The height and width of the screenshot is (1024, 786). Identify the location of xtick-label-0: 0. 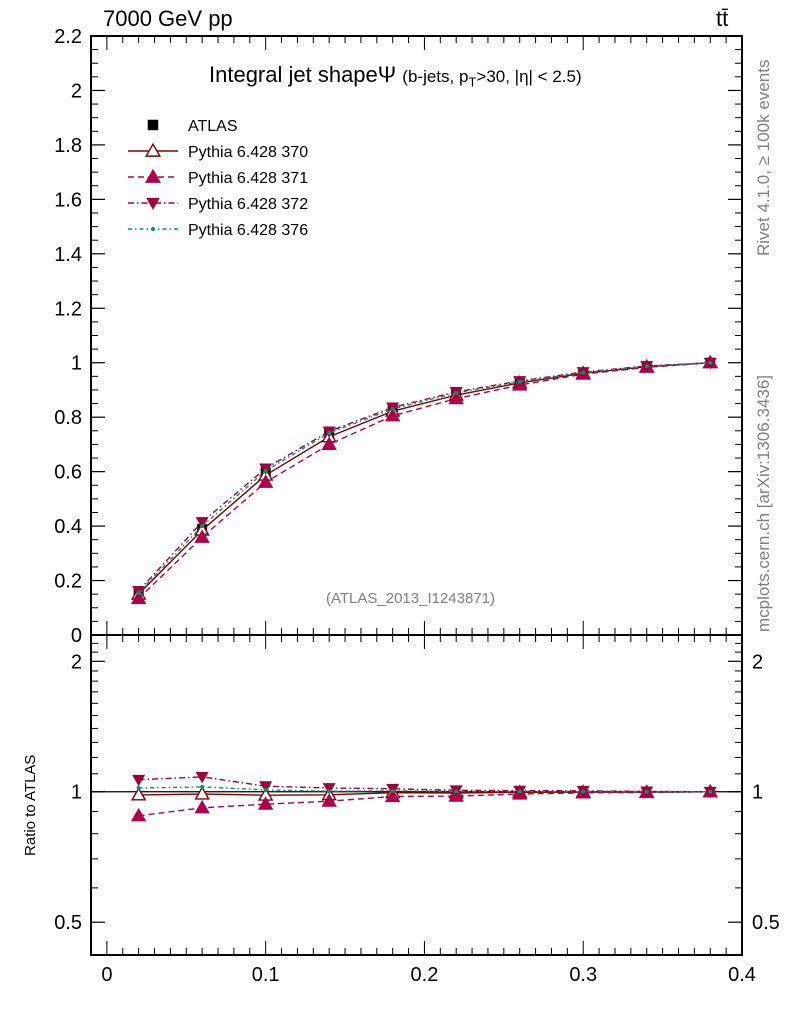
(106, 975).